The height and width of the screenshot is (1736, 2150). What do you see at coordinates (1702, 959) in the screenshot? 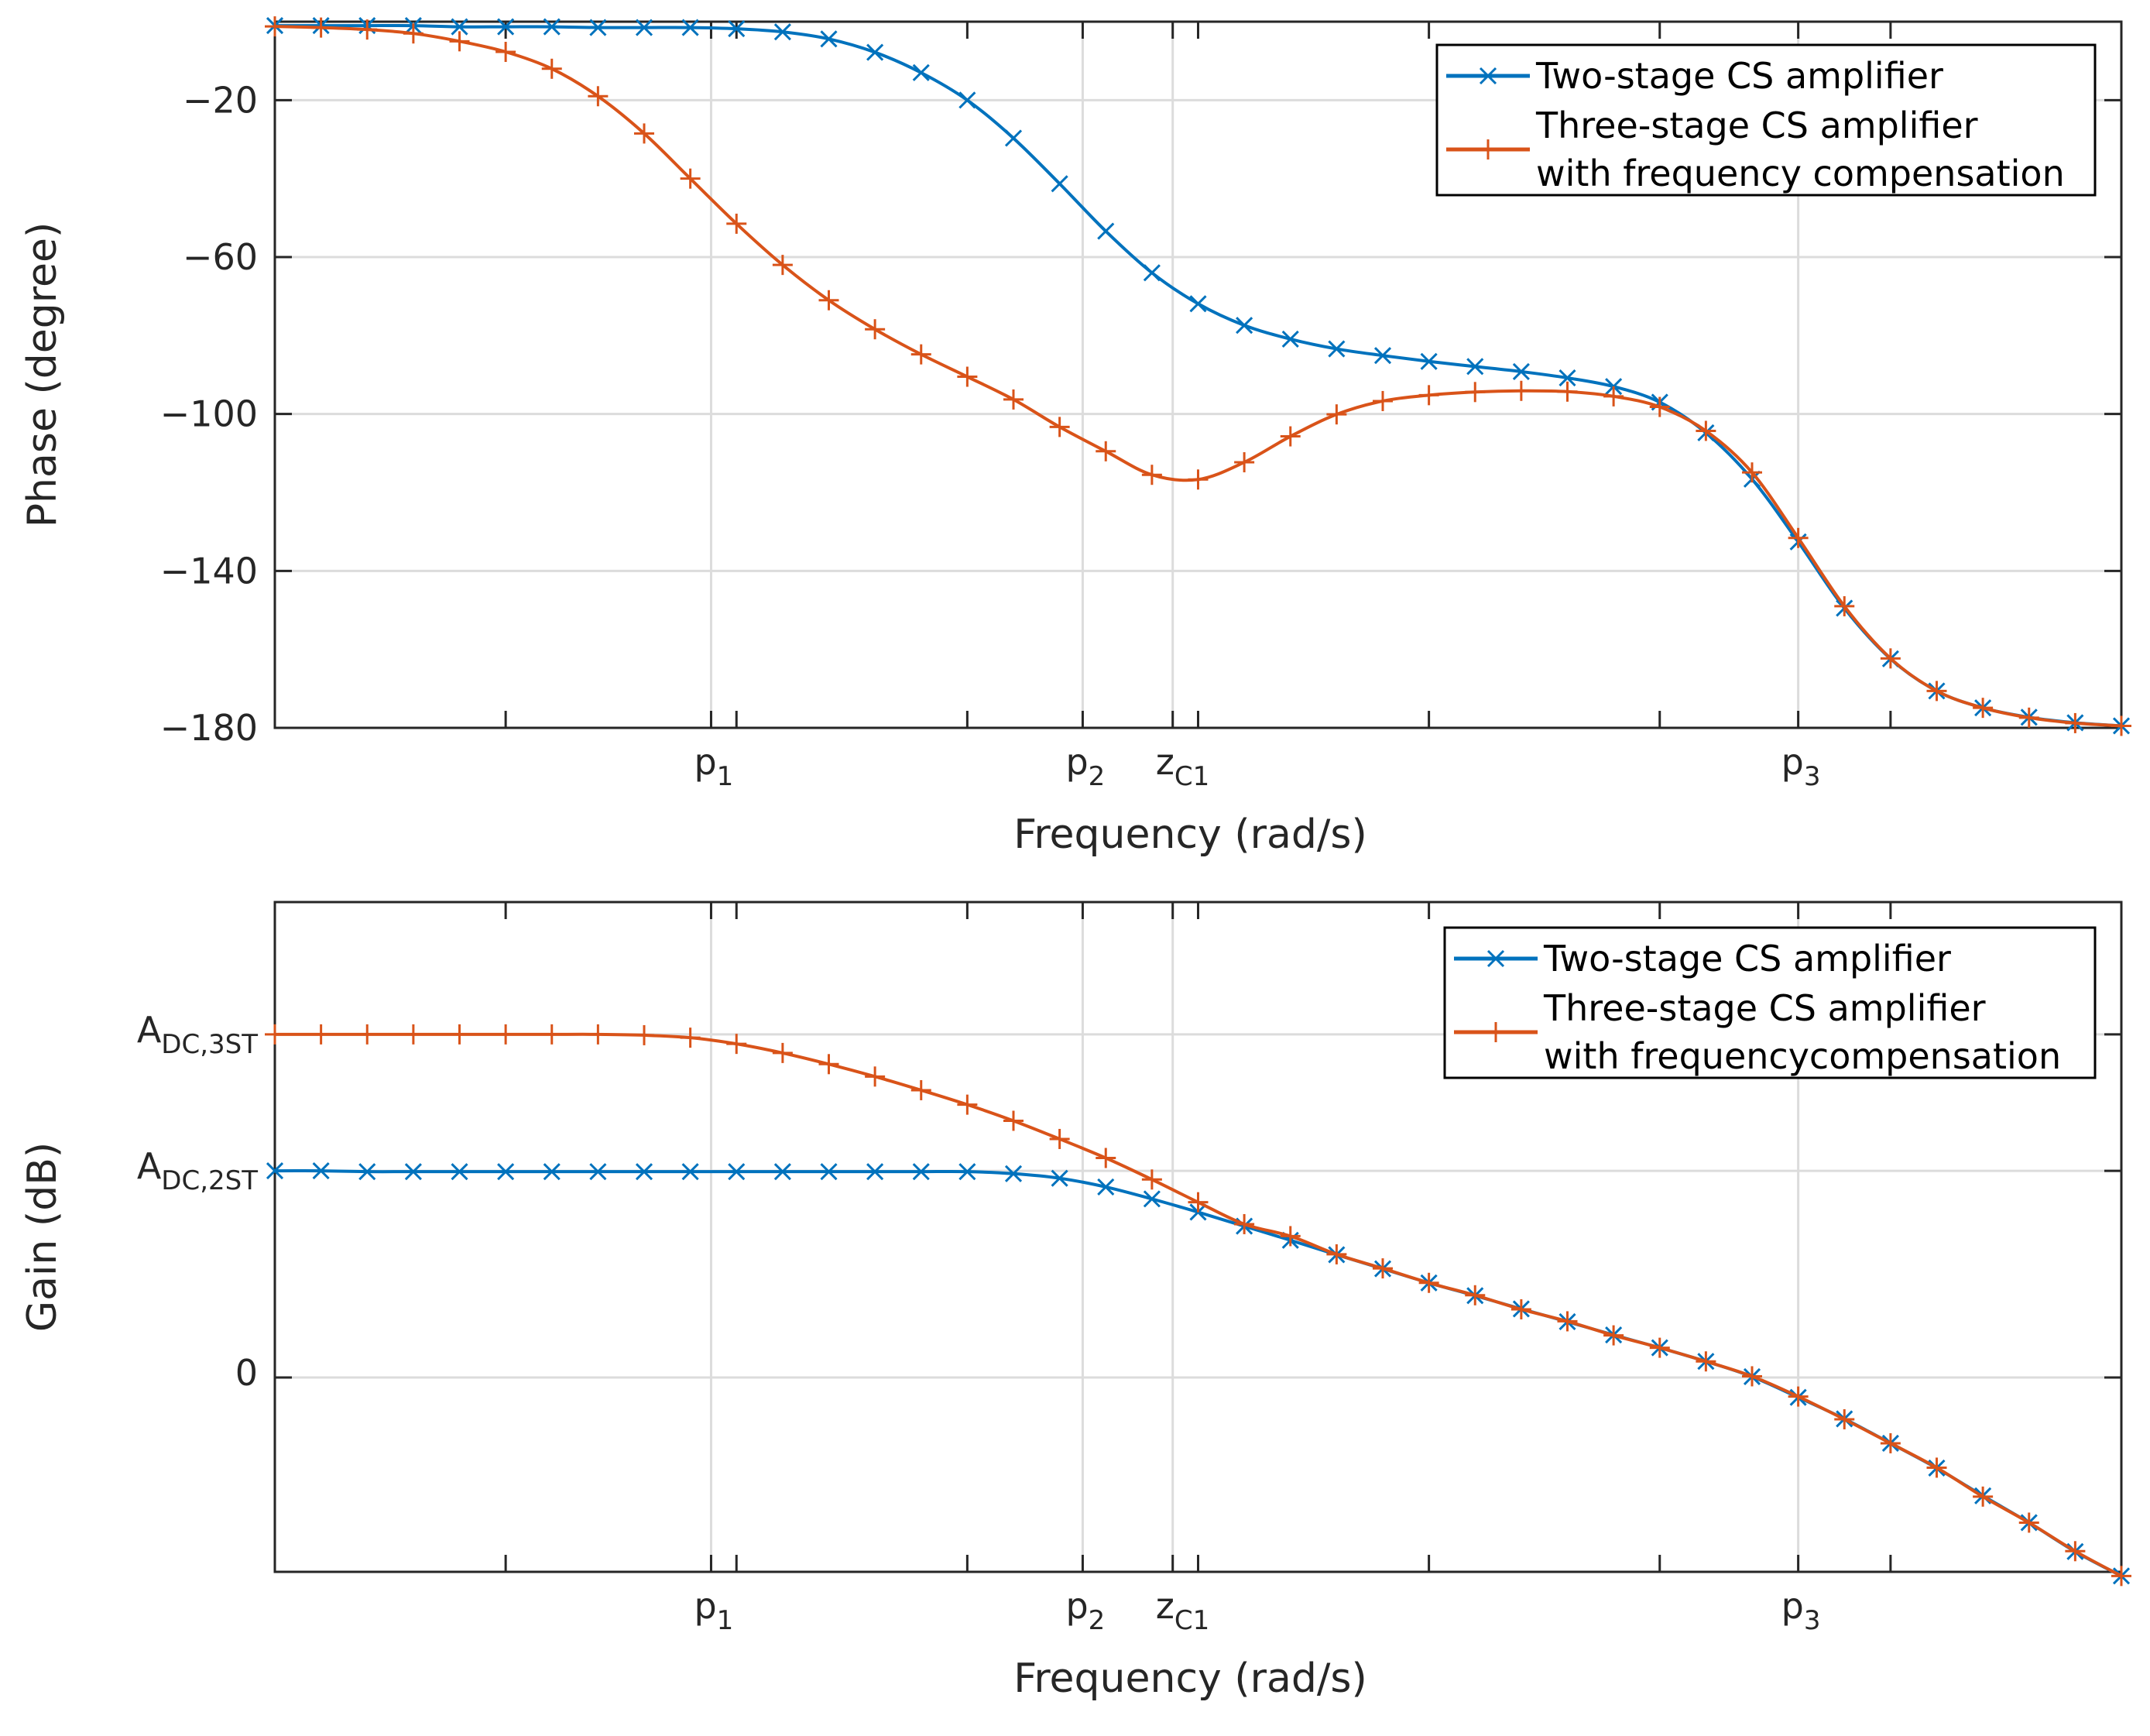
I see `legend-entry-two-stage: Two-stage CS amplifier` at bounding box center [1702, 959].